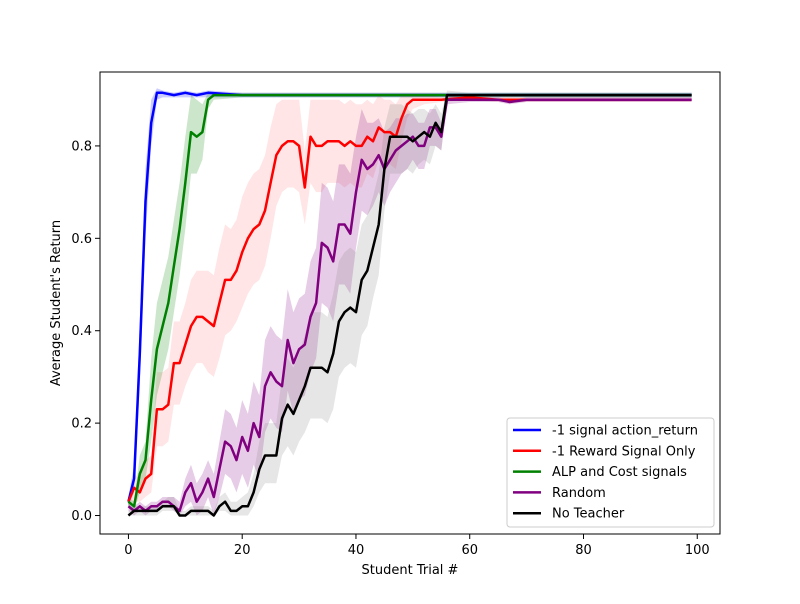 This screenshot has height=604, width=800. I want to click on x-tick-label: 40, so click(356, 550).